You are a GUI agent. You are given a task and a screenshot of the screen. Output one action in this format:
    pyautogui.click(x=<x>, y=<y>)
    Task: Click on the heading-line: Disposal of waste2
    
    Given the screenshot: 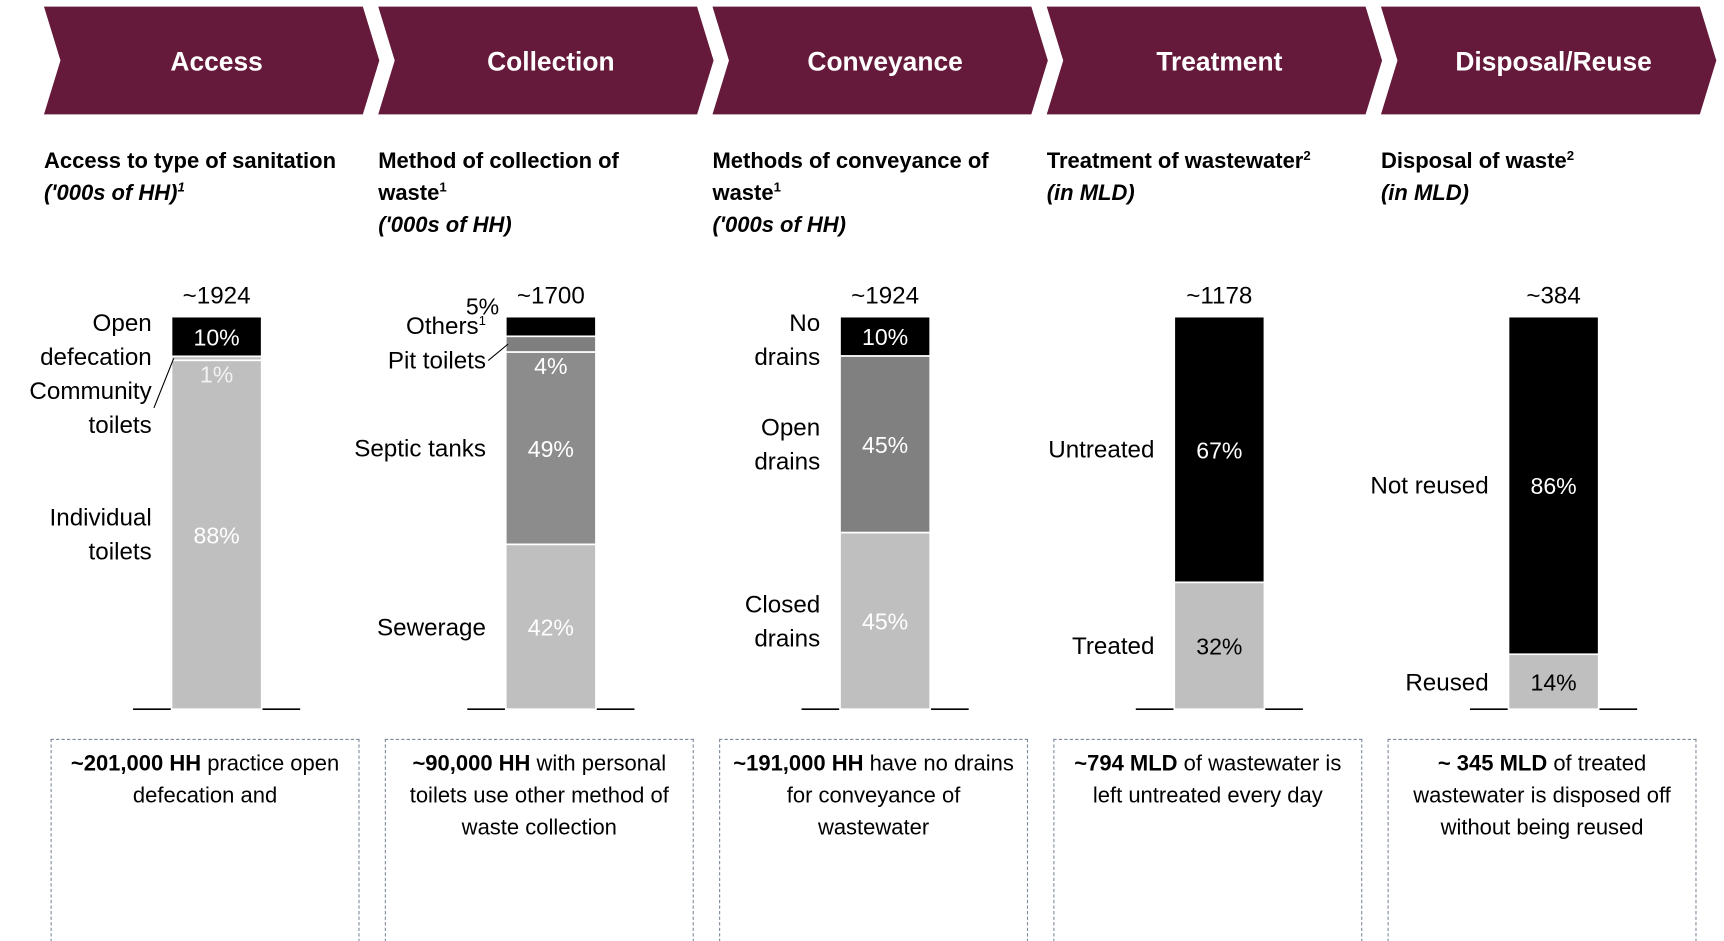 What is the action you would take?
    pyautogui.click(x=1477, y=160)
    